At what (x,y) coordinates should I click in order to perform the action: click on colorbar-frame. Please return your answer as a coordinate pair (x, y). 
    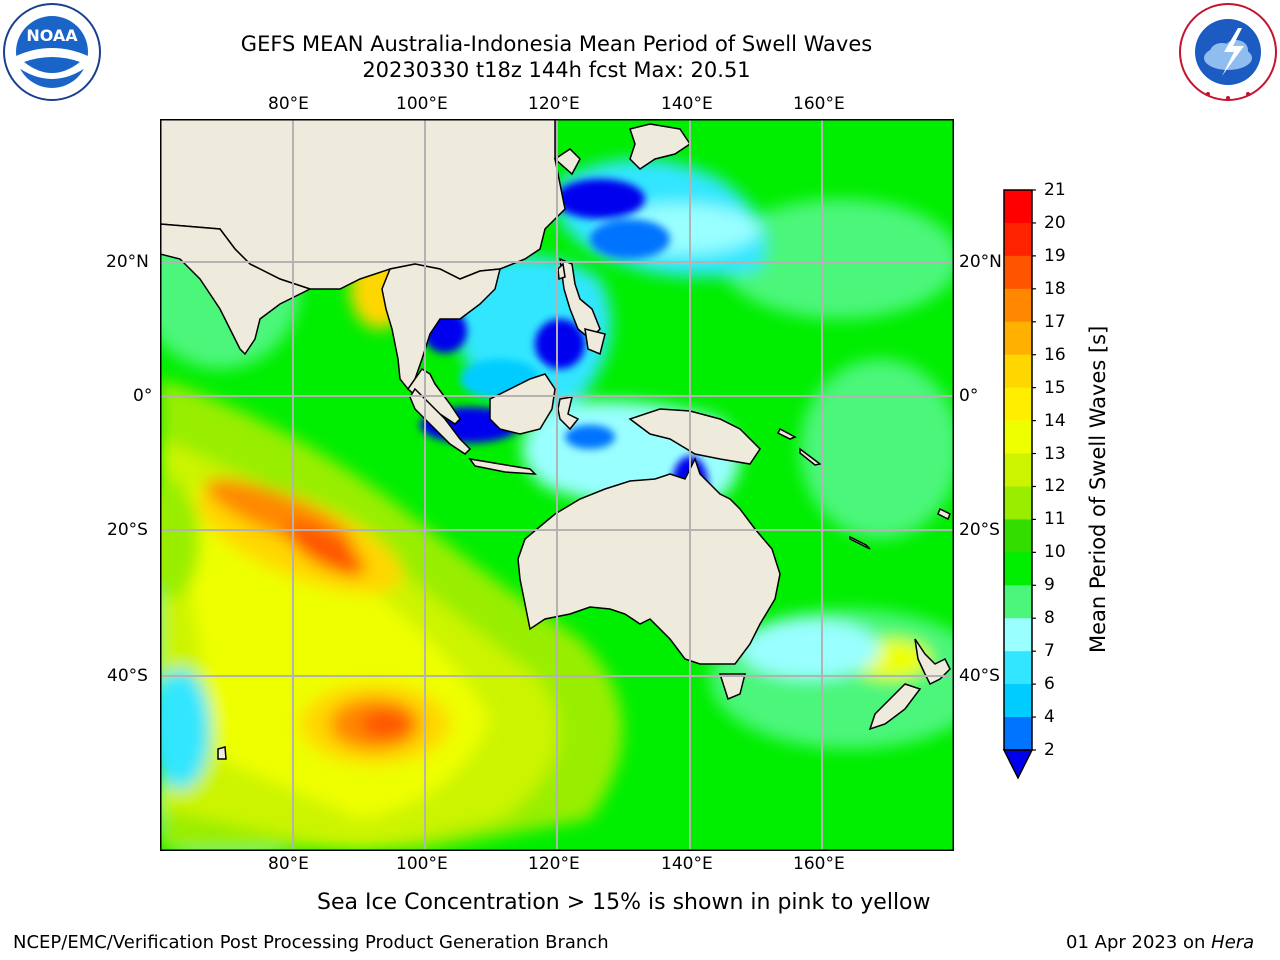
    Looking at the image, I should click on (1018, 470).